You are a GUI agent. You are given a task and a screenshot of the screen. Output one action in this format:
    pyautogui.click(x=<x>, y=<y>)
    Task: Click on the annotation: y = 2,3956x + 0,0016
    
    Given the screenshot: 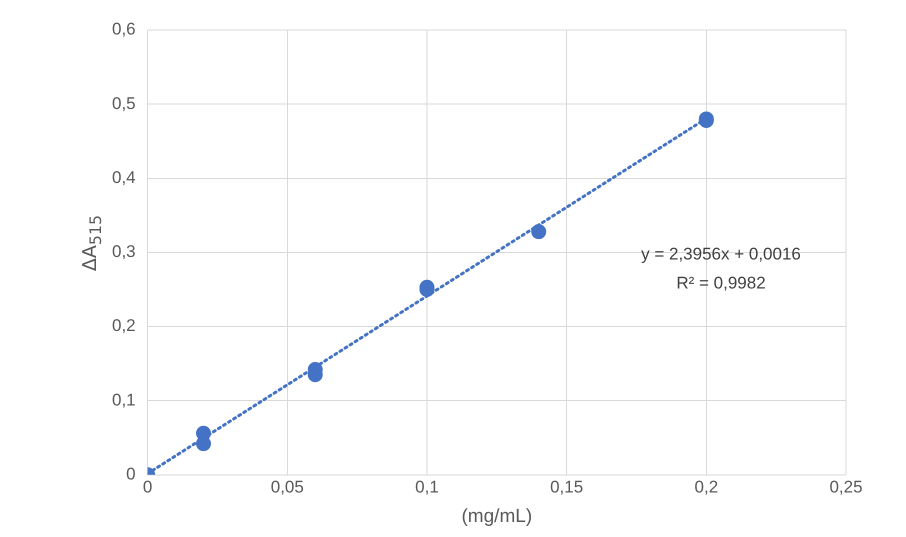 What is the action you would take?
    pyautogui.click(x=721, y=254)
    